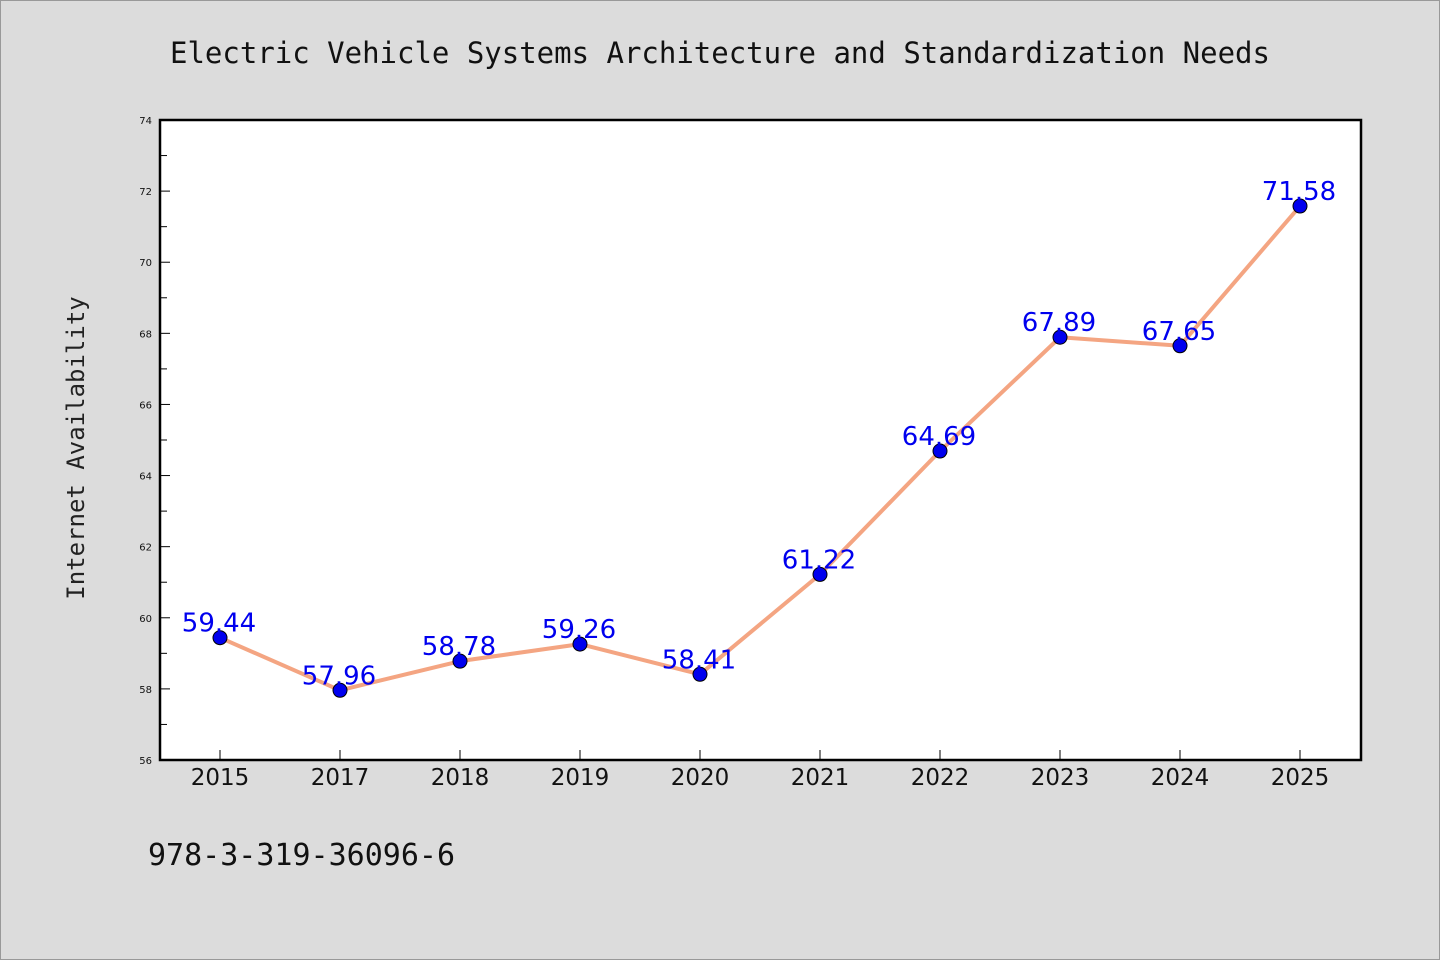 The image size is (1440, 960). What do you see at coordinates (145, 405) in the screenshot?
I see `y-tick-label: 66` at bounding box center [145, 405].